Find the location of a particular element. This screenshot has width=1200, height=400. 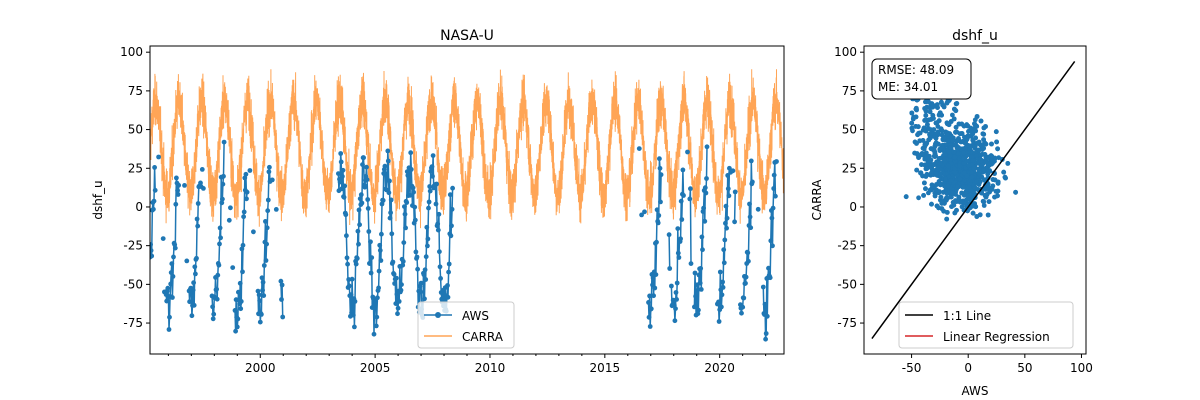

legend-entry-carra: CARRA is located at coordinates (464, 337).